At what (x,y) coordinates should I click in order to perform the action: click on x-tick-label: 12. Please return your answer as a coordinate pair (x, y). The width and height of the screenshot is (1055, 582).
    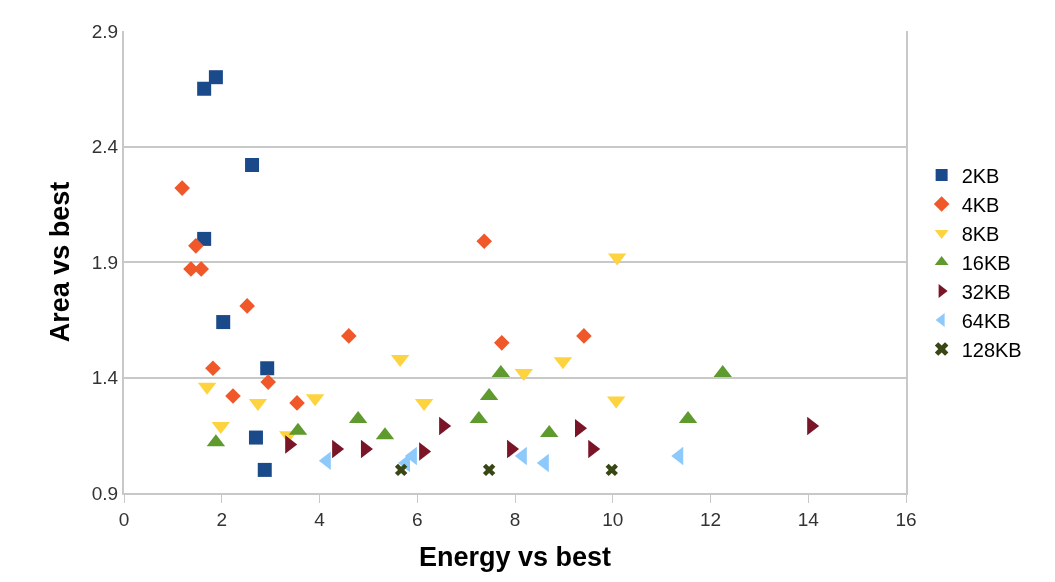
    Looking at the image, I should click on (710, 519).